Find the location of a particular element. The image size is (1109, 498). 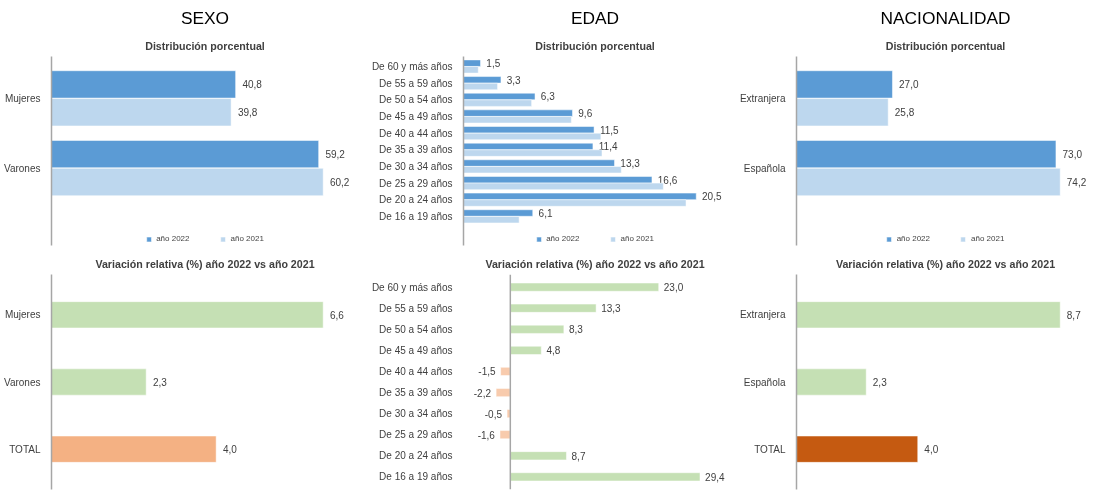

data-label: 3,3 is located at coordinates (514, 80).